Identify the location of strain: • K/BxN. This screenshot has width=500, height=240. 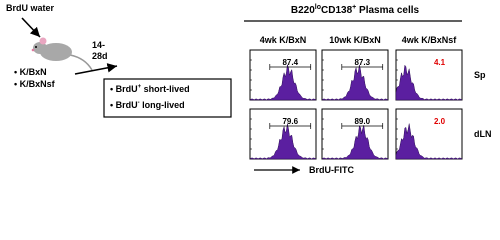
(30, 72).